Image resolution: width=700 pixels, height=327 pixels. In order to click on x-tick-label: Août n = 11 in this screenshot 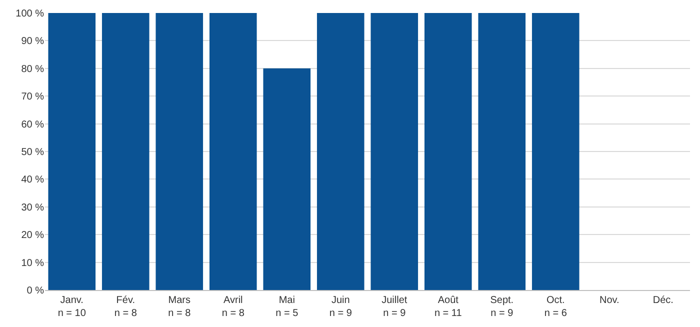, I will do `click(448, 307)`.